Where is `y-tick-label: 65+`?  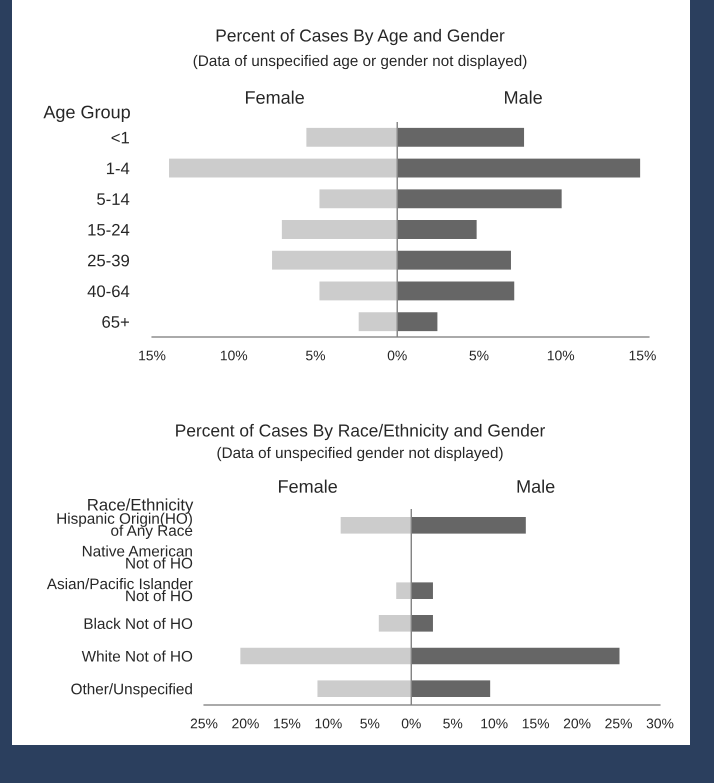
y-tick-label: 65+ is located at coordinates (115, 322).